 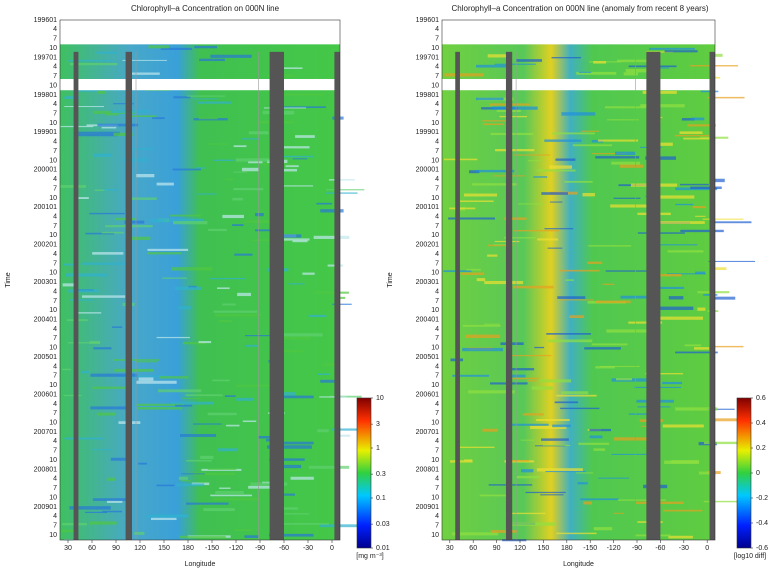 I want to click on x-tick-label: 60, so click(x=92, y=548).